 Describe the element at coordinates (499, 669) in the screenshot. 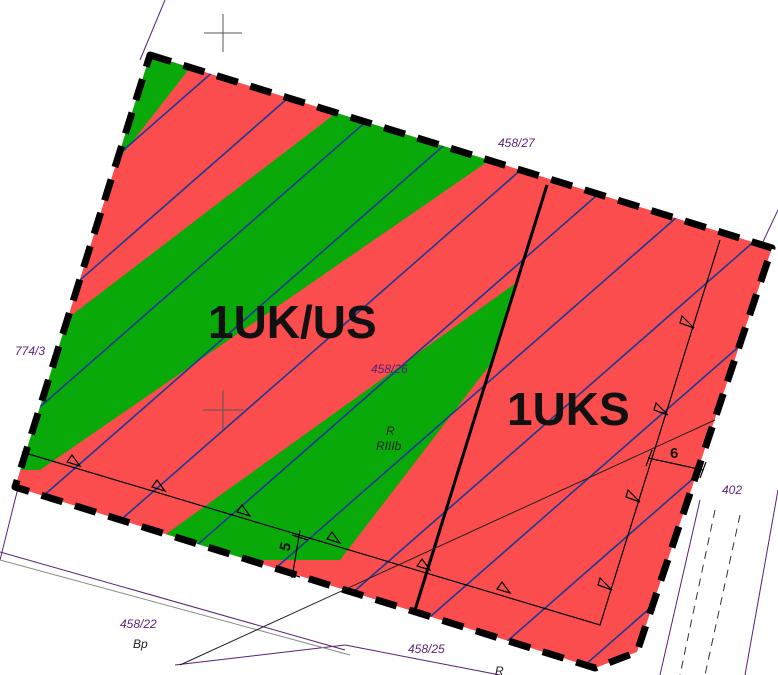

I see `landuse-label-r-bottom: R` at that location.